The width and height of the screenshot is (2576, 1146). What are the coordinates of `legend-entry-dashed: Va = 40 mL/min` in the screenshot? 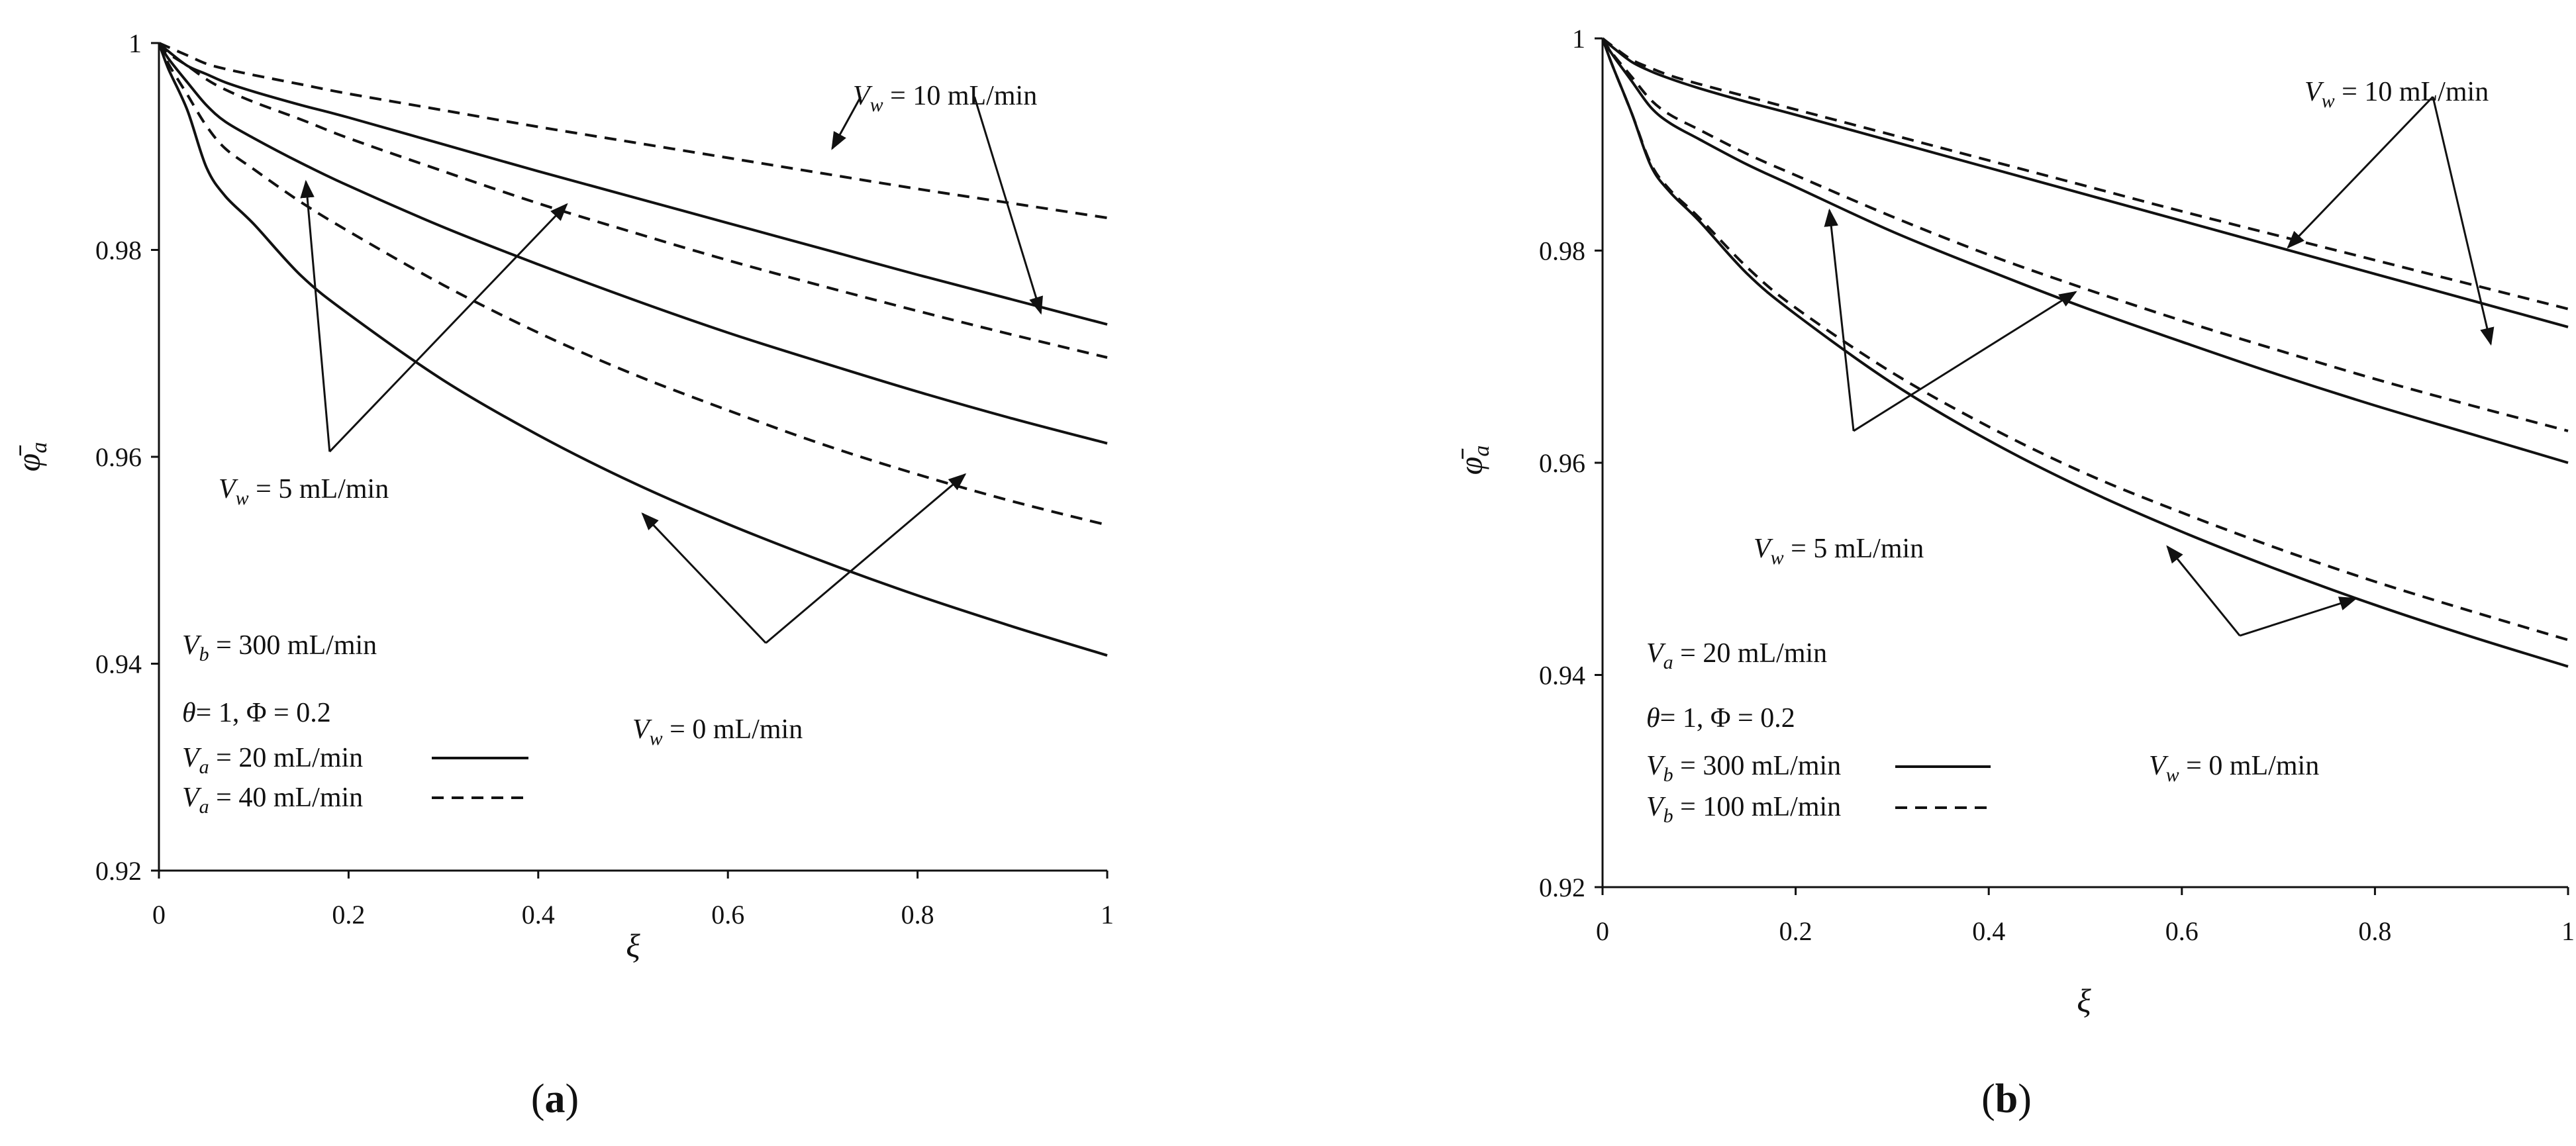 It's located at (272, 800).